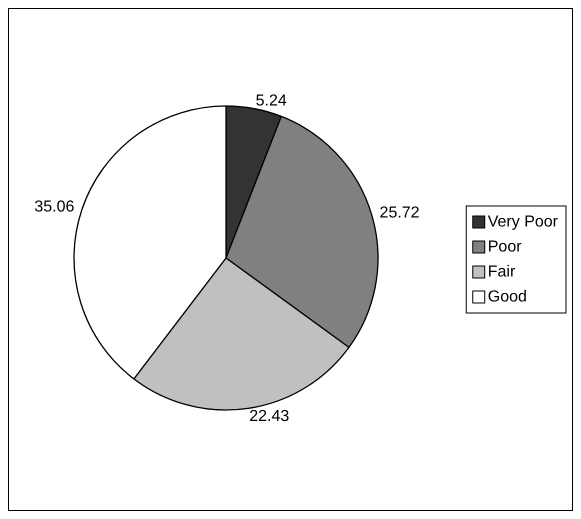 The height and width of the screenshot is (519, 581). I want to click on data-label: 5.24, so click(271, 101).